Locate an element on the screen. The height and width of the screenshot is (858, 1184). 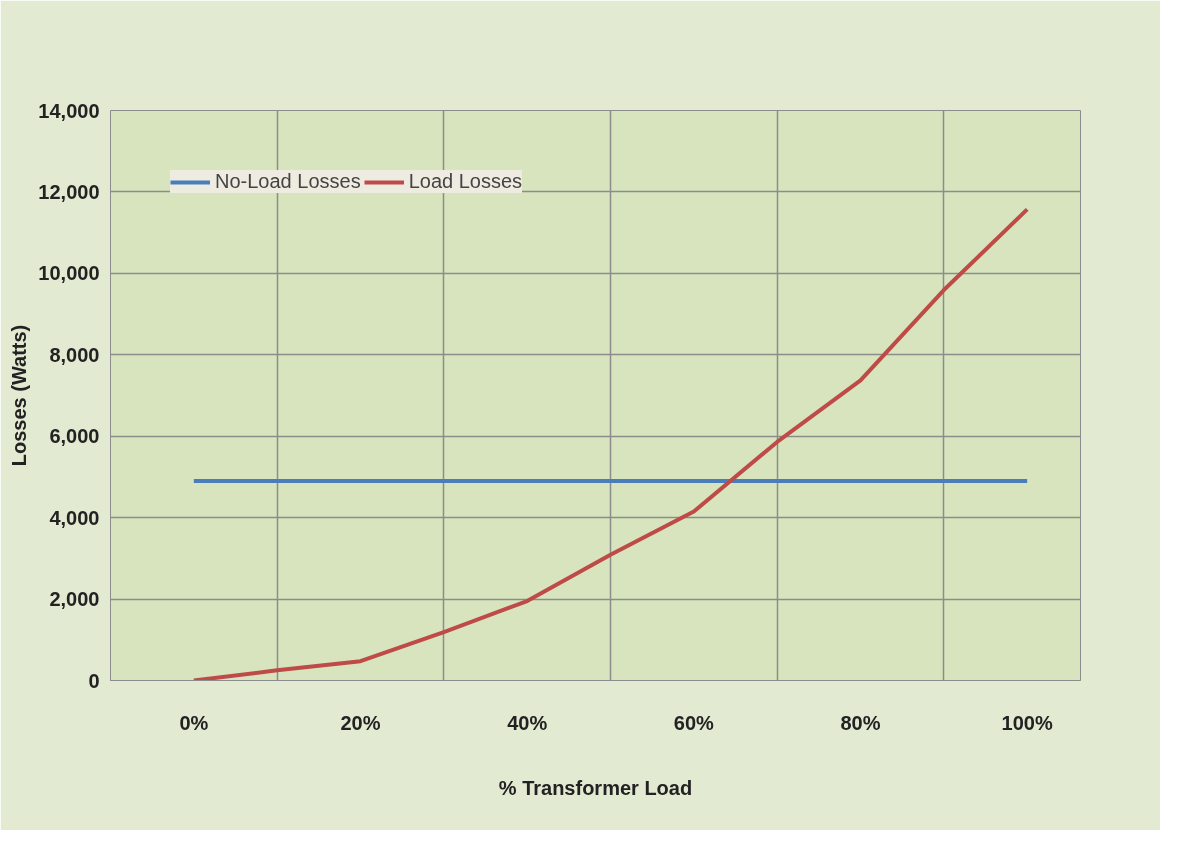
y-tick-label: 12,000 is located at coordinates (69, 191).